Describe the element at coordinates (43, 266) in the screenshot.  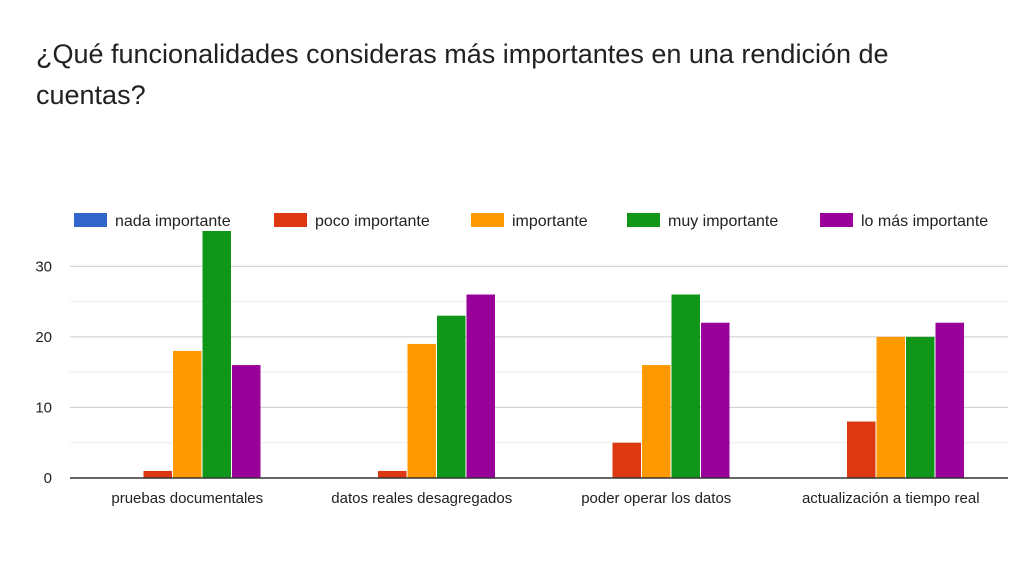
I see `y-tick-label: 30` at that location.